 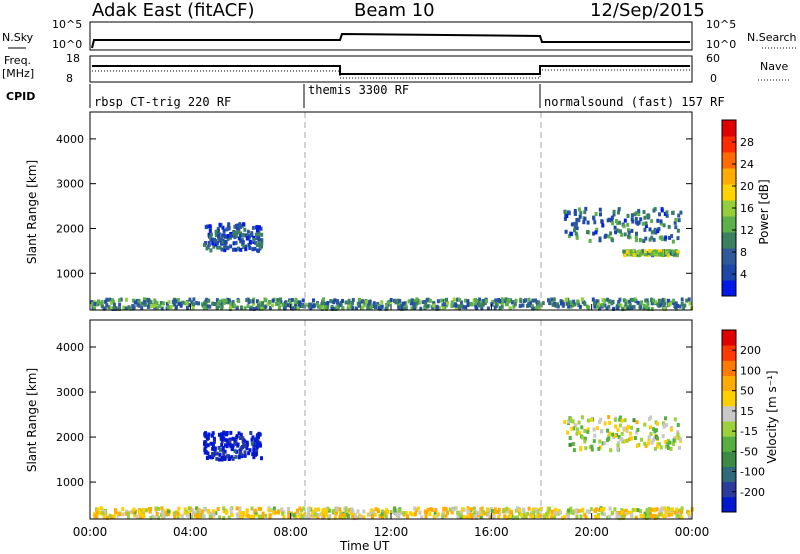 I want to click on date-title: 12/Sep/2015, so click(x=647, y=10).